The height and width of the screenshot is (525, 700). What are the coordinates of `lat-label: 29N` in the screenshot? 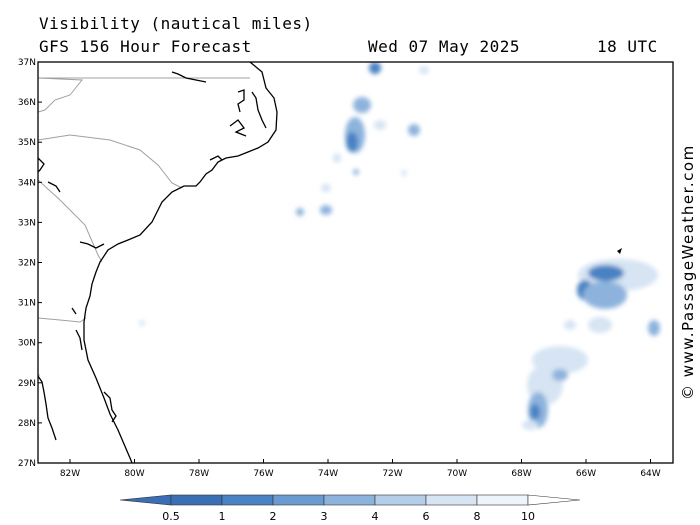 It's located at (27, 384).